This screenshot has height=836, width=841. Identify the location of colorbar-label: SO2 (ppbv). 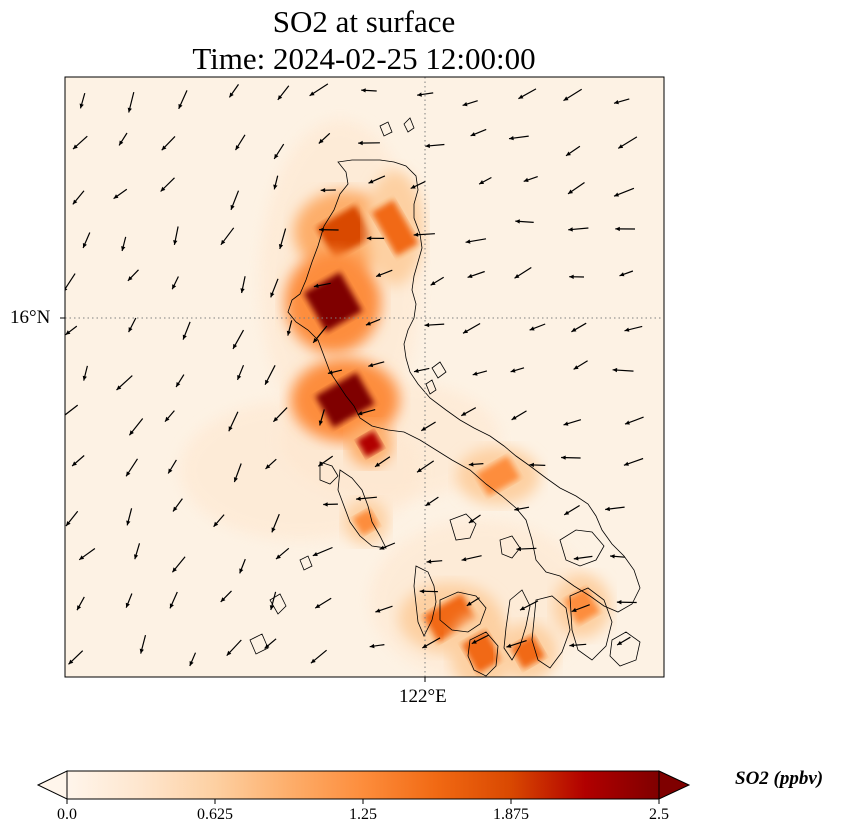
(779, 778).